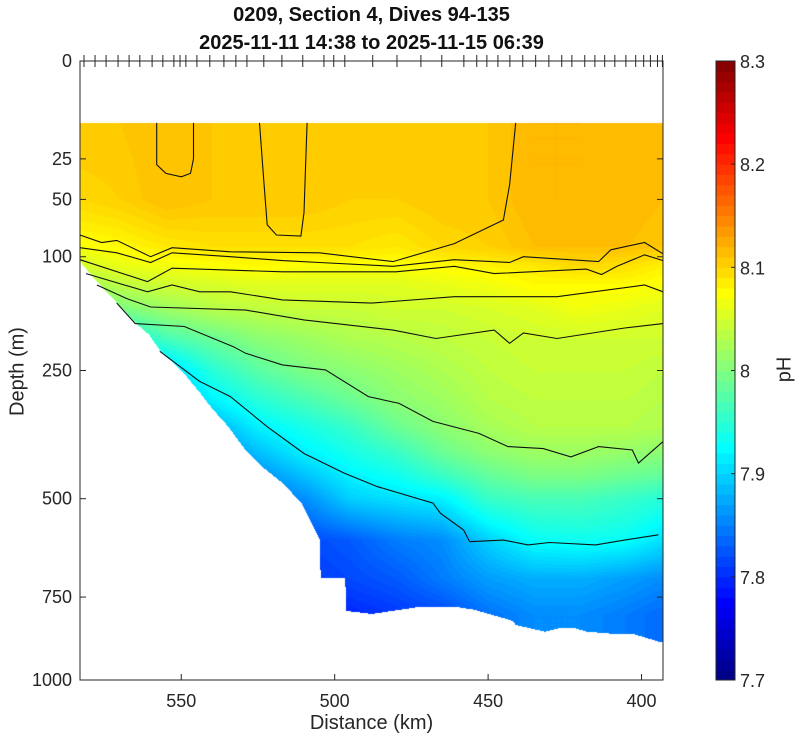 Image resolution: width=800 pixels, height=741 pixels. I want to click on y-tick-label: 25, so click(62, 159).